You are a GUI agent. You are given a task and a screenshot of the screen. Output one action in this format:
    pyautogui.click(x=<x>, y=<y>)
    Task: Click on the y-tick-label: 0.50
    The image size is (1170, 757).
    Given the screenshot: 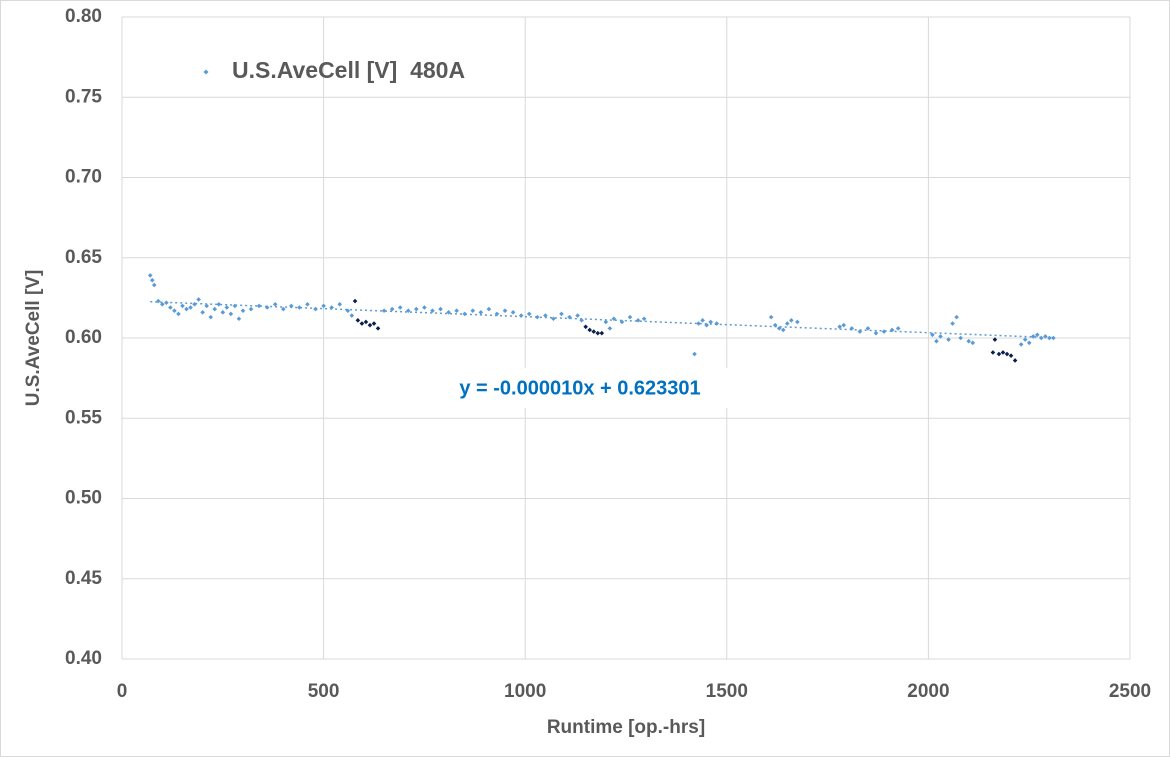 What is the action you would take?
    pyautogui.click(x=83, y=498)
    